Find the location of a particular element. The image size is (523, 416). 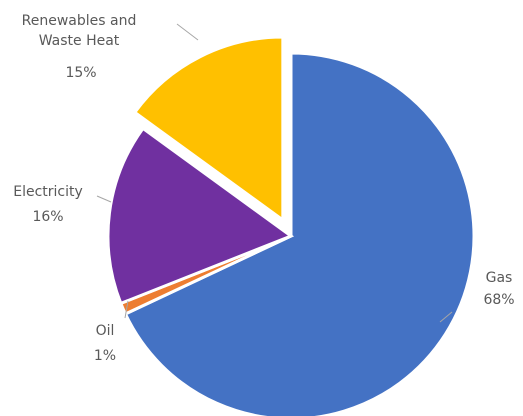

slice-name-label-oil: Oil is located at coordinates (105, 331).